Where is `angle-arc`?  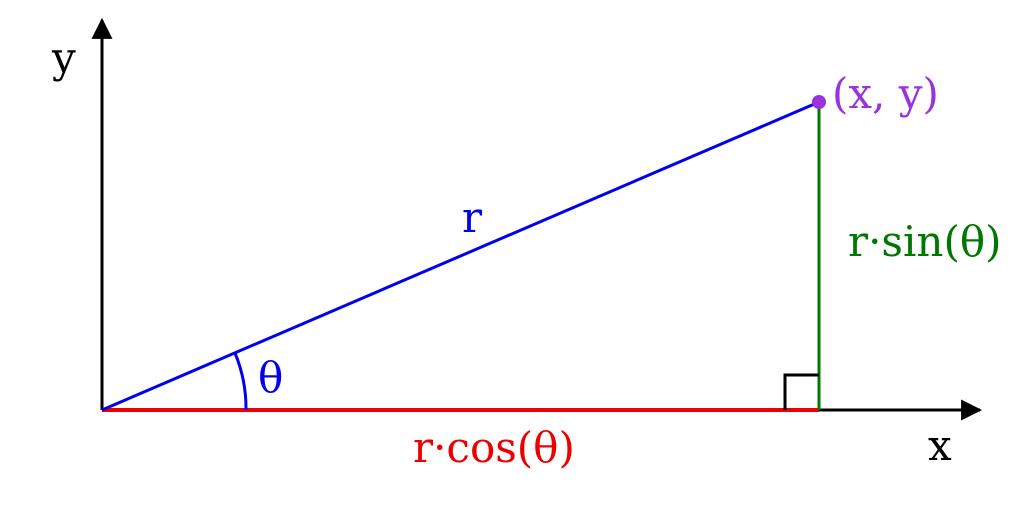 angle-arc is located at coordinates (240, 381).